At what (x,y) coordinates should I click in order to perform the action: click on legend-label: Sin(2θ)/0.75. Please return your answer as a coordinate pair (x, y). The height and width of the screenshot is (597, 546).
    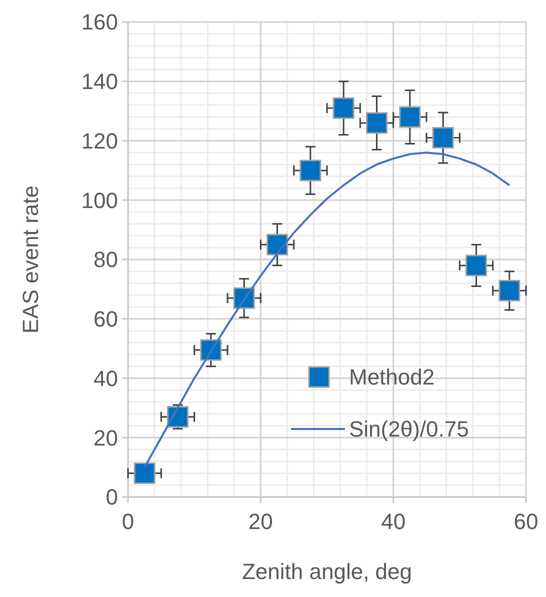
    Looking at the image, I should click on (409, 429).